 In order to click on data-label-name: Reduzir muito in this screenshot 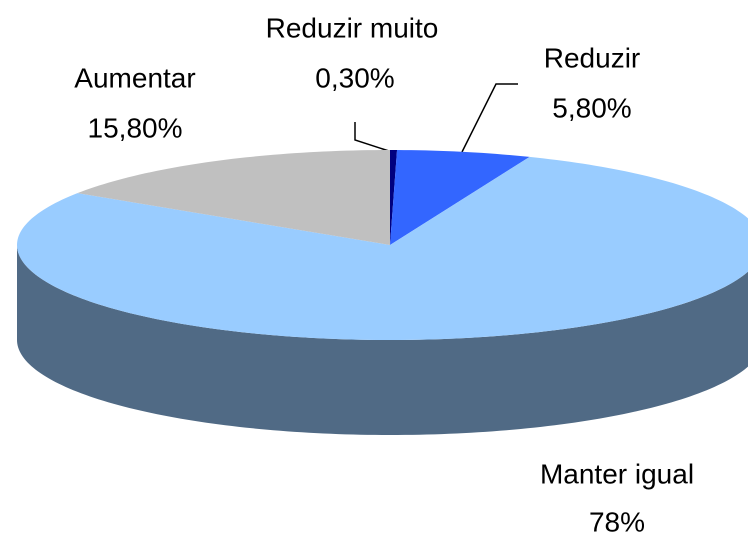, I will do `click(352, 27)`.